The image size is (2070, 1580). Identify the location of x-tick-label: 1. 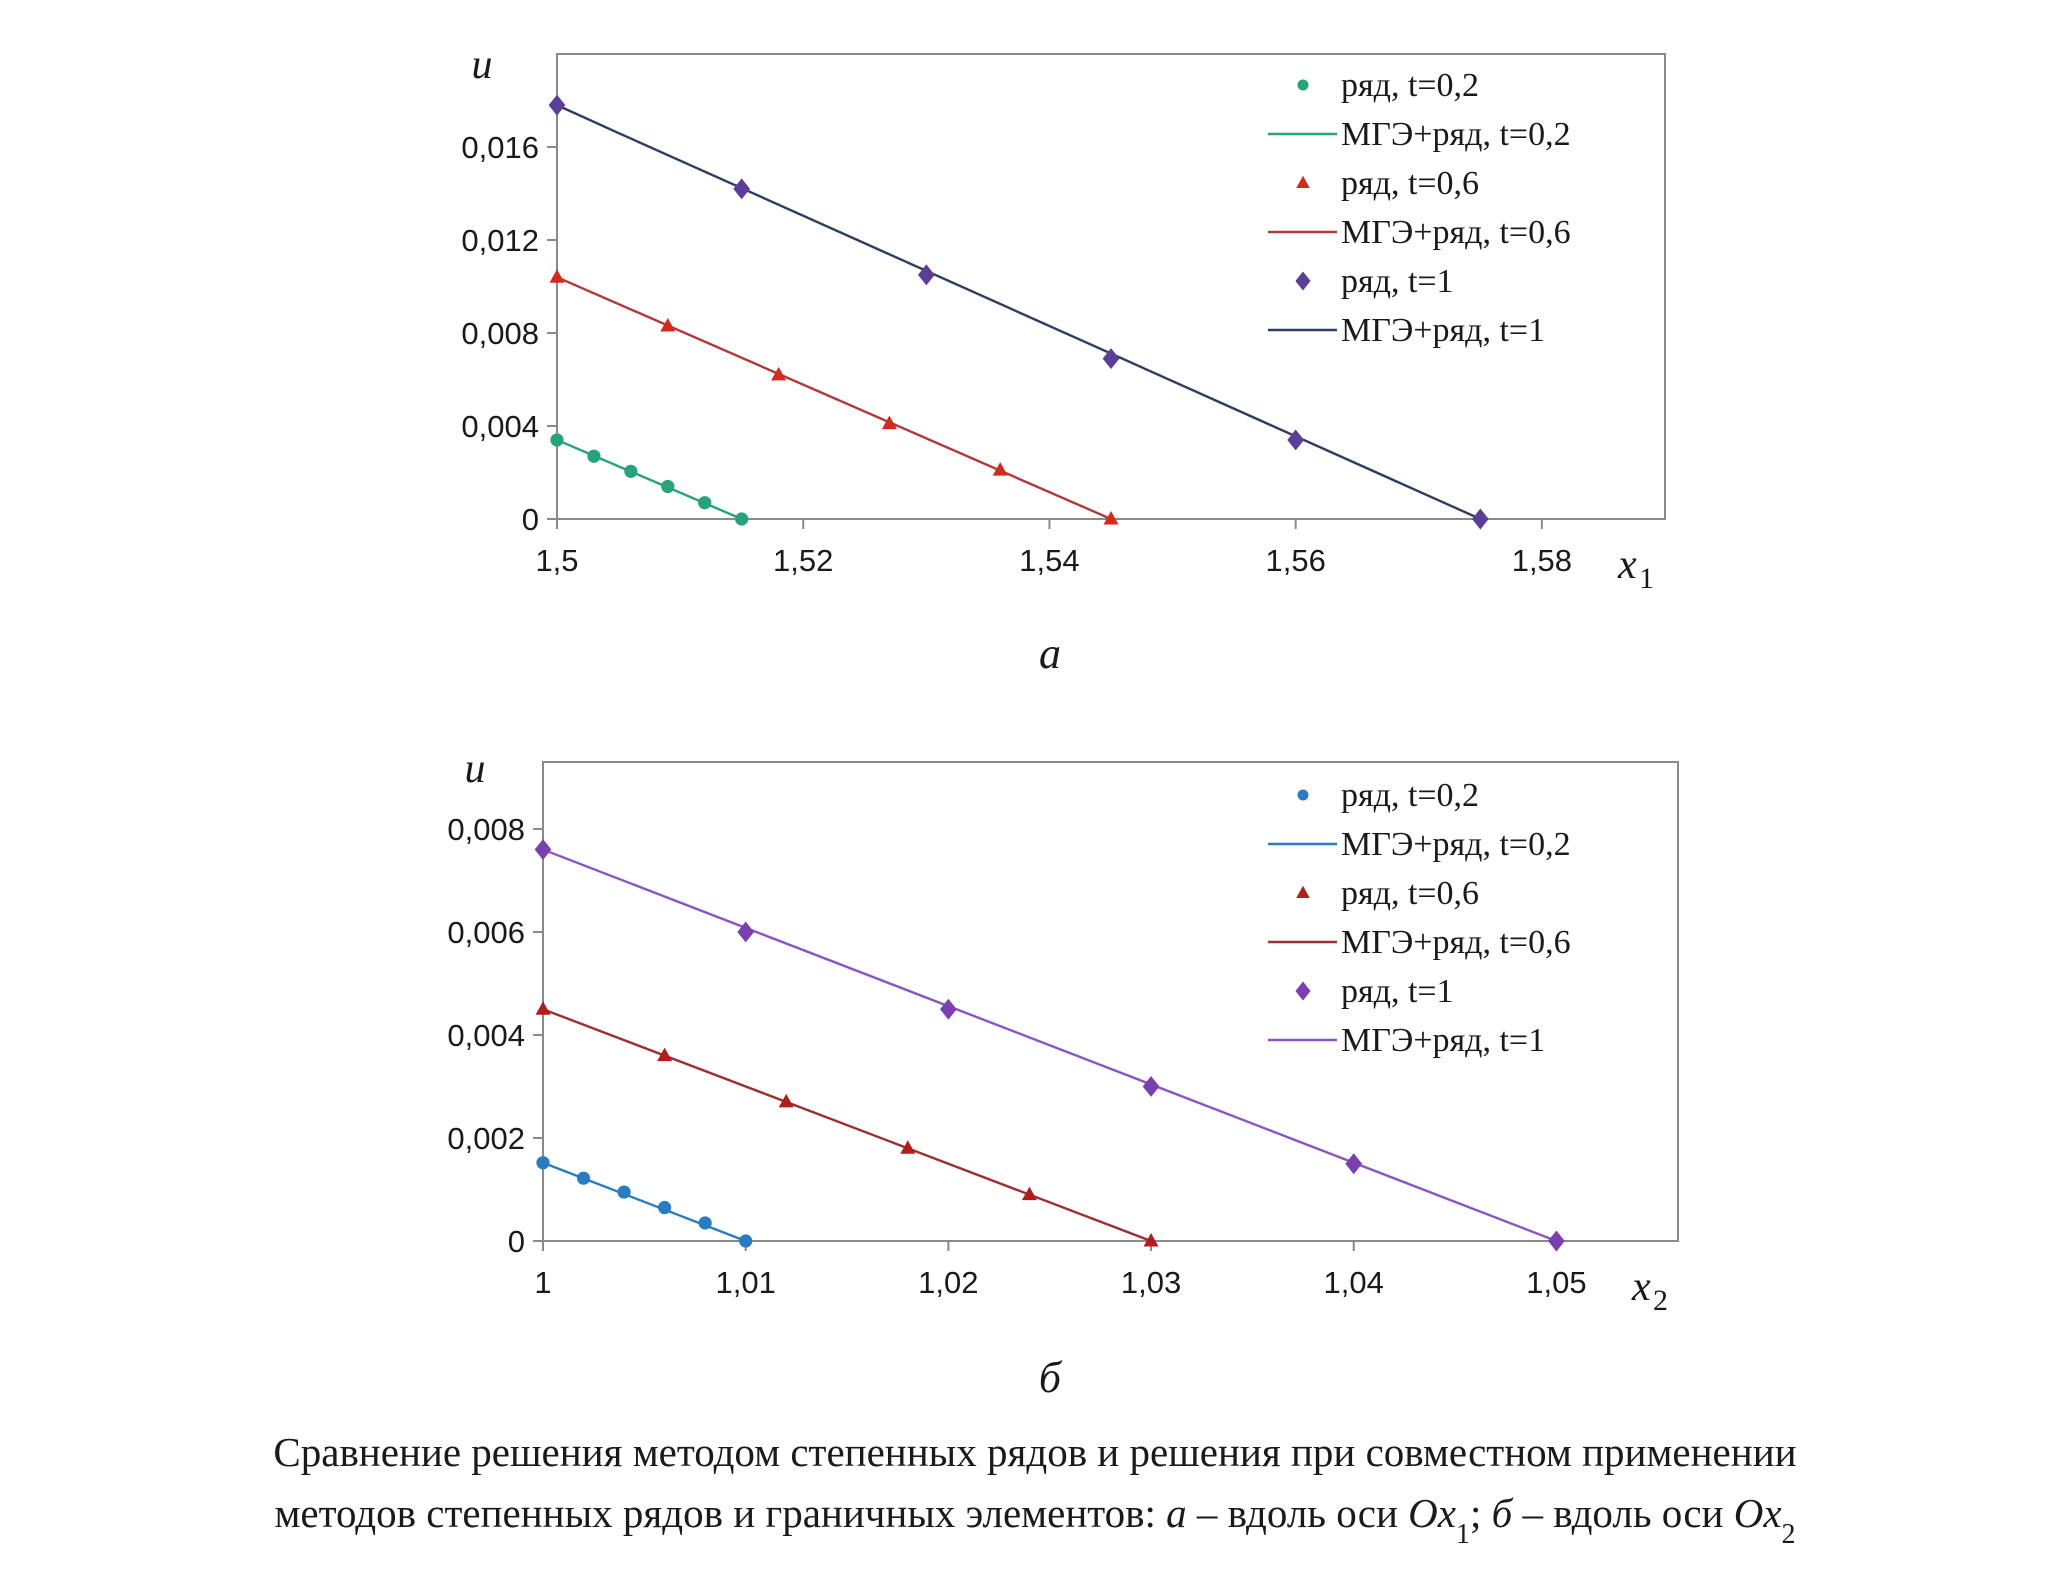
(542, 1282).